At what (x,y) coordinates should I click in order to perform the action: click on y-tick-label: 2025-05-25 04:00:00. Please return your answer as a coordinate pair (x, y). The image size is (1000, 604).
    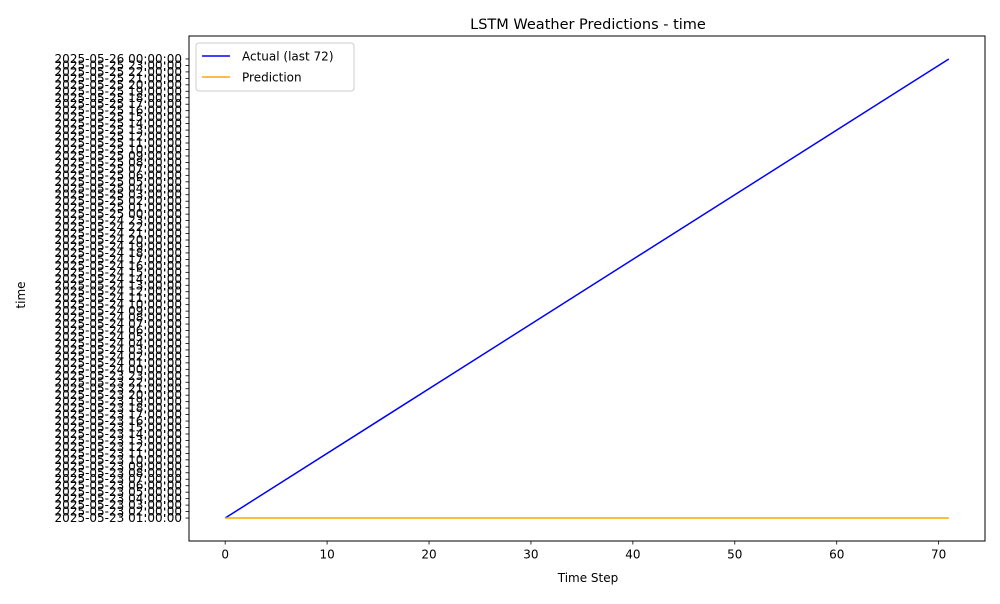
    Looking at the image, I should click on (118, 188).